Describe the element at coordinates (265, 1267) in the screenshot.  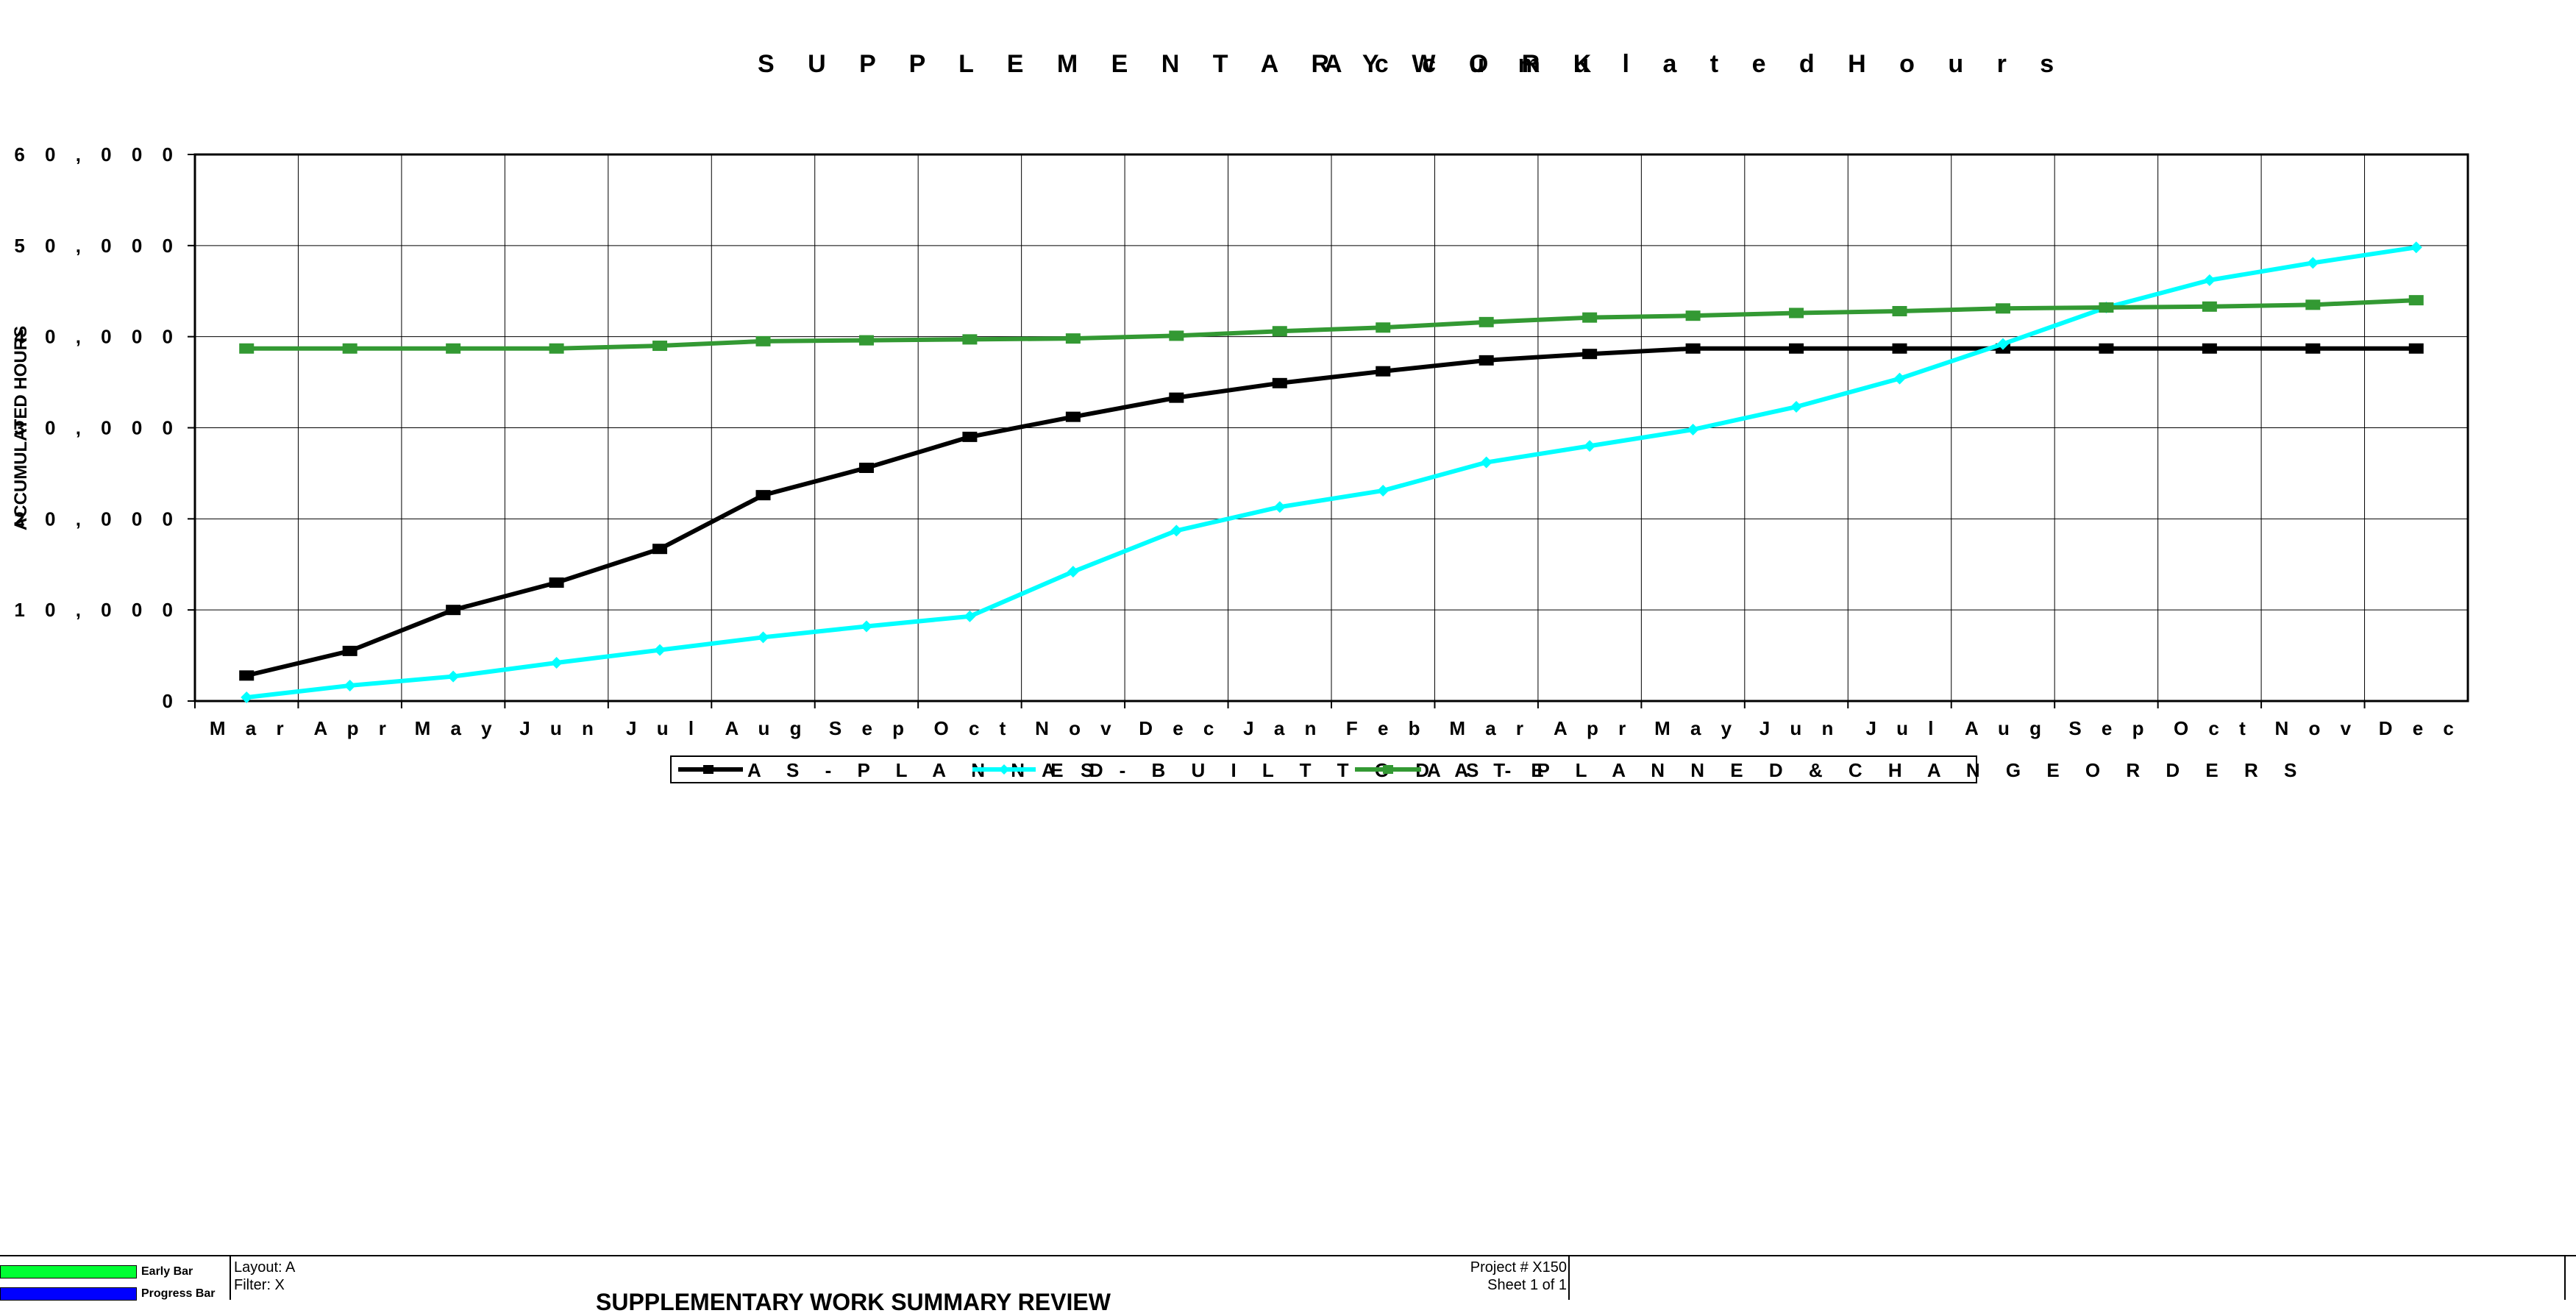
I see `layout-label: Layout: A` at that location.